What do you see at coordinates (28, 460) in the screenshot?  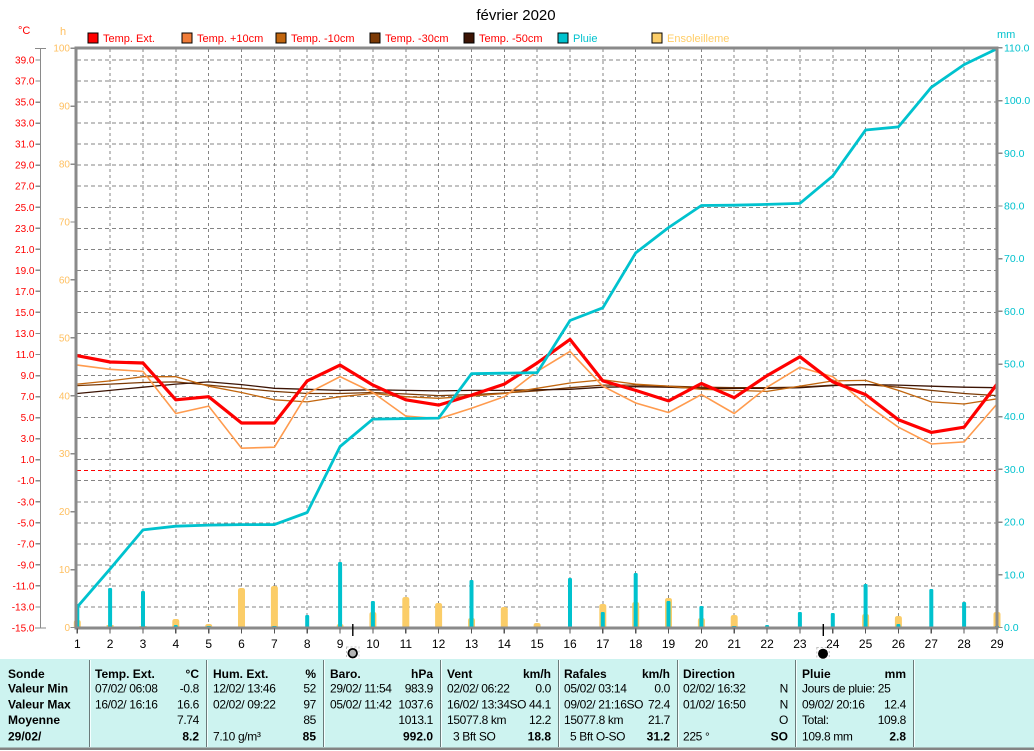 I see `svg-text: 1.0` at bounding box center [28, 460].